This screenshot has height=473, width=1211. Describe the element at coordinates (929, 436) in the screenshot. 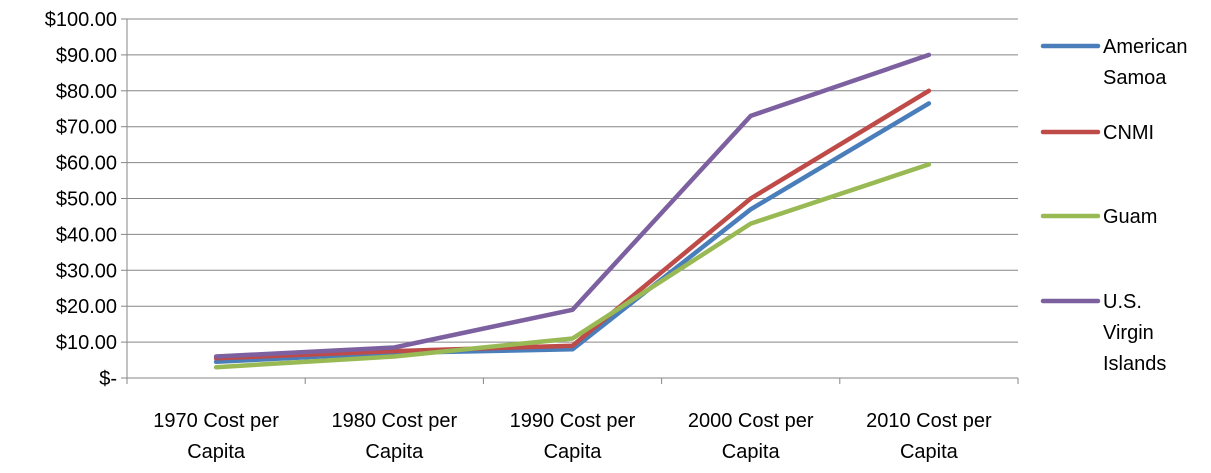

I see `x-tick-label: 2010 Cost per Capita` at that location.